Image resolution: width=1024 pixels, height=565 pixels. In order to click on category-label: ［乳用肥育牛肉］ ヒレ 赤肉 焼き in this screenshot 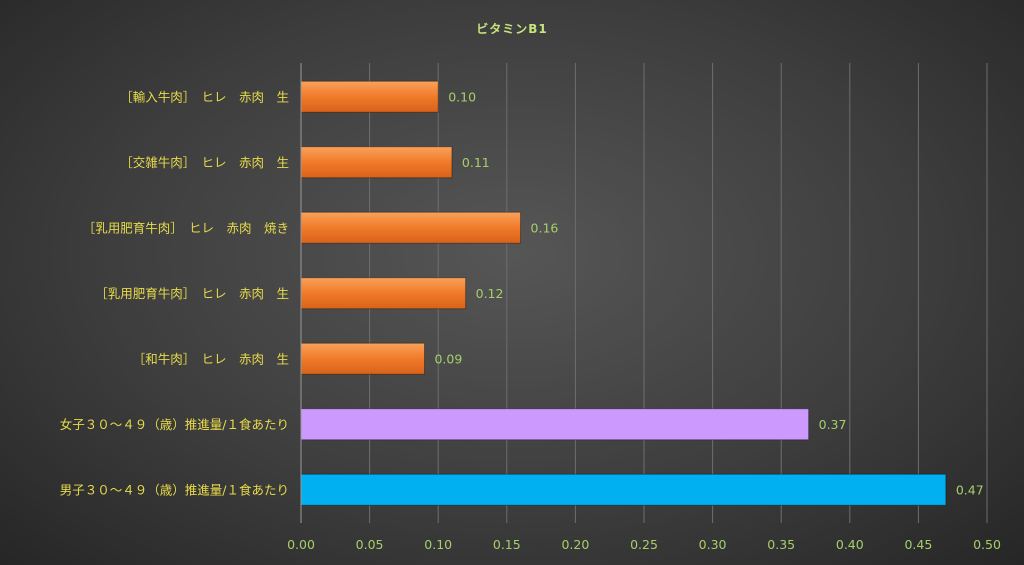, I will do `click(186, 227)`.